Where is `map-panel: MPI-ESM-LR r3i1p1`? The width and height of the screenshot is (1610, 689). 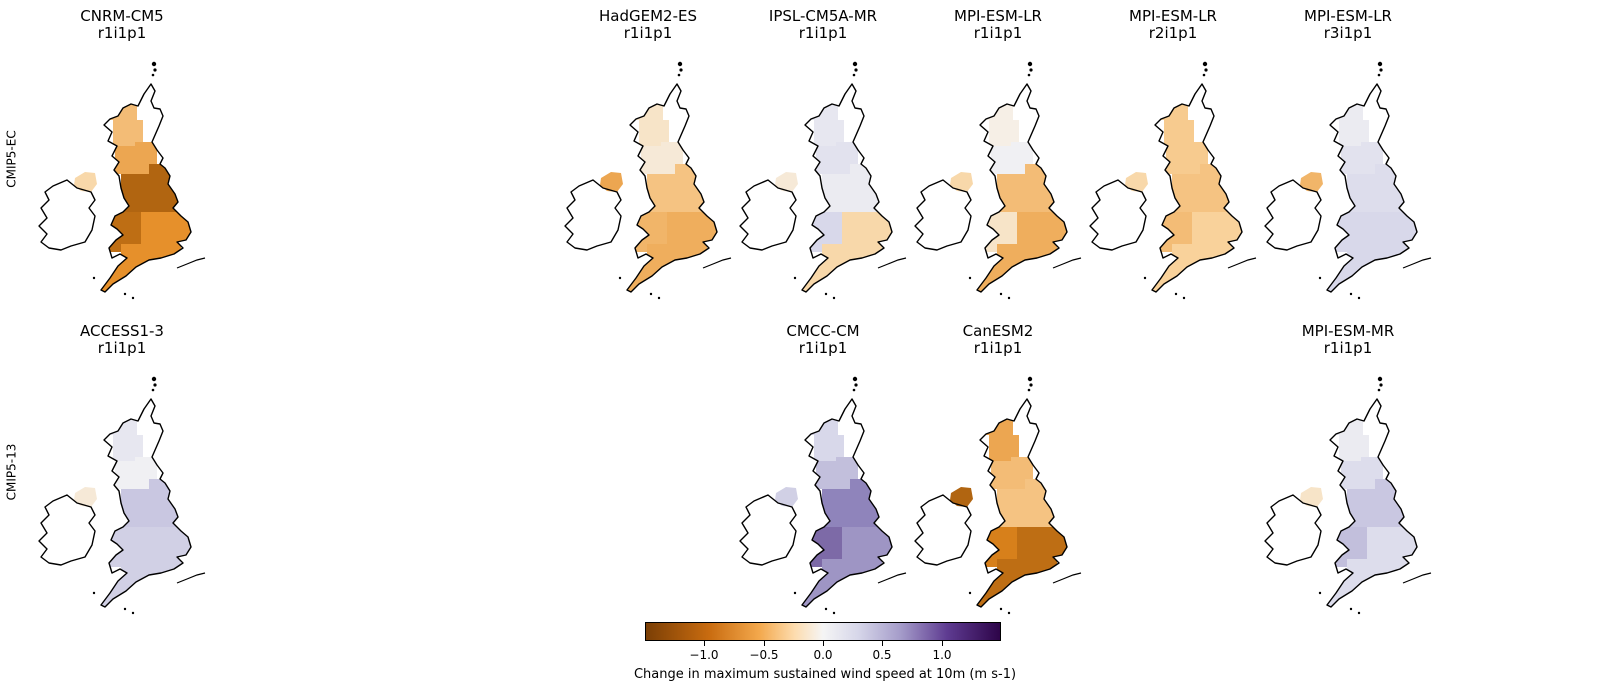 map-panel: MPI-ESM-LR r3i1p1 is located at coordinates (1348, 154).